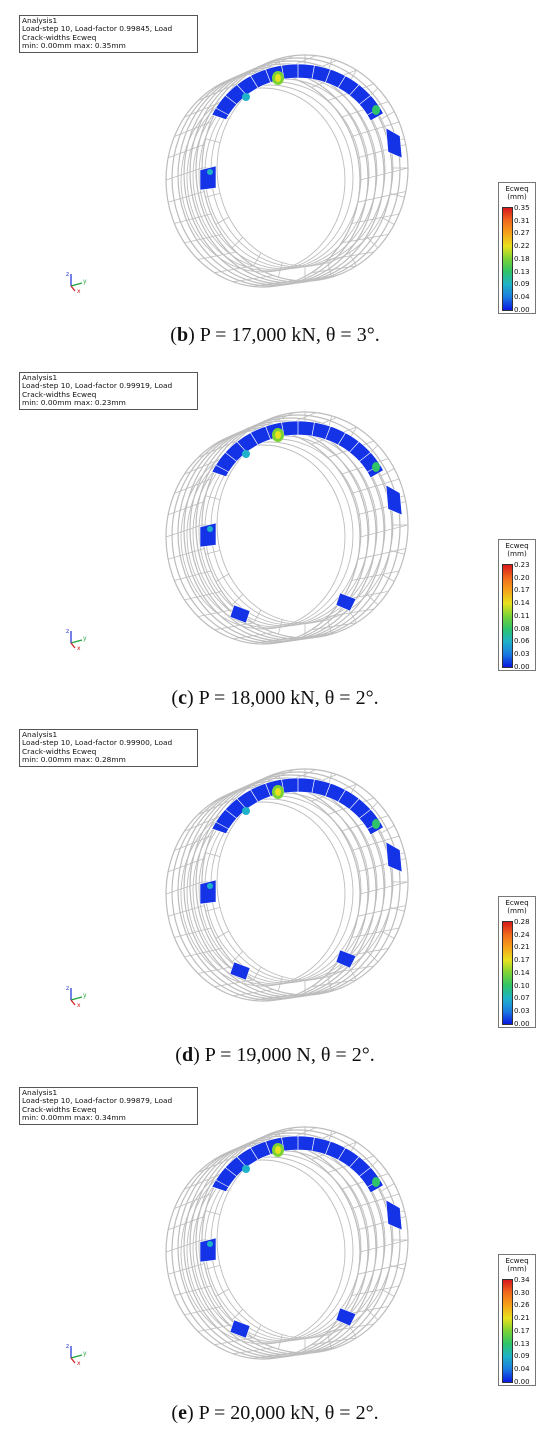 The height and width of the screenshot is (1429, 550). I want to click on legend-value: 0.07, so click(522, 998).